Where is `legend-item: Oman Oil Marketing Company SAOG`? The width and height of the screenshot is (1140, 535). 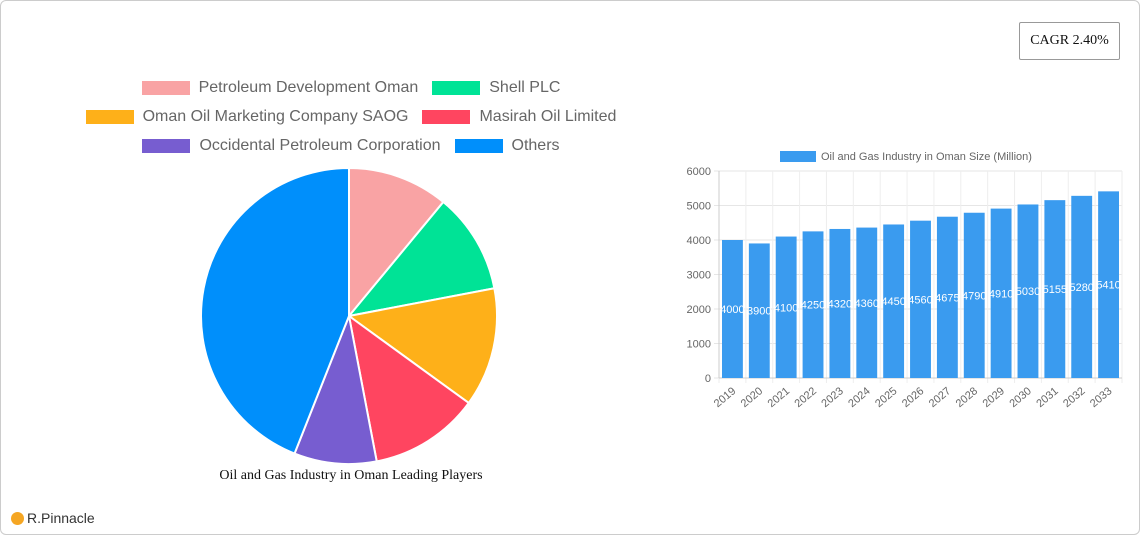 legend-item: Oman Oil Marketing Company SAOG is located at coordinates (247, 116).